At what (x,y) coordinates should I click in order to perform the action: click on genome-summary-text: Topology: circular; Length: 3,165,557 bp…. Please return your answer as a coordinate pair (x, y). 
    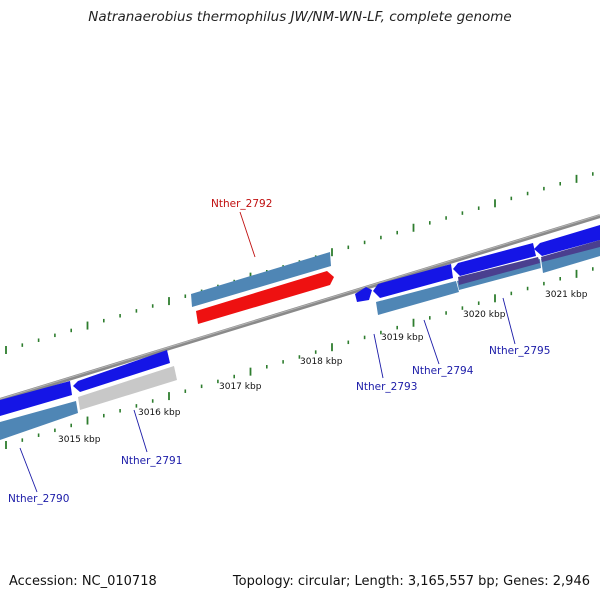
    Looking at the image, I should click on (411, 581).